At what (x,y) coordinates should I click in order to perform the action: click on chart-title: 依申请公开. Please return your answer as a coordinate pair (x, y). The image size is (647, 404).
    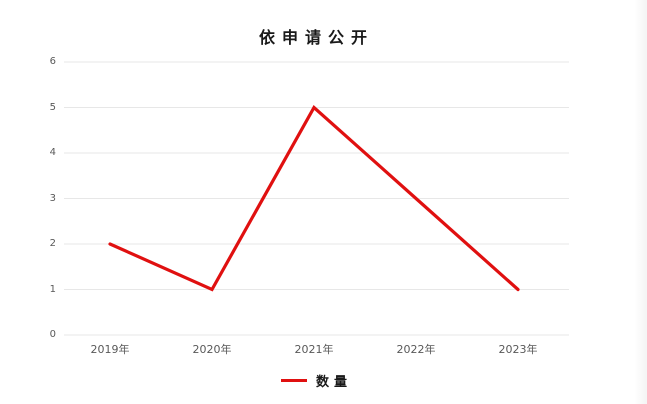
    Looking at the image, I should click on (316, 37).